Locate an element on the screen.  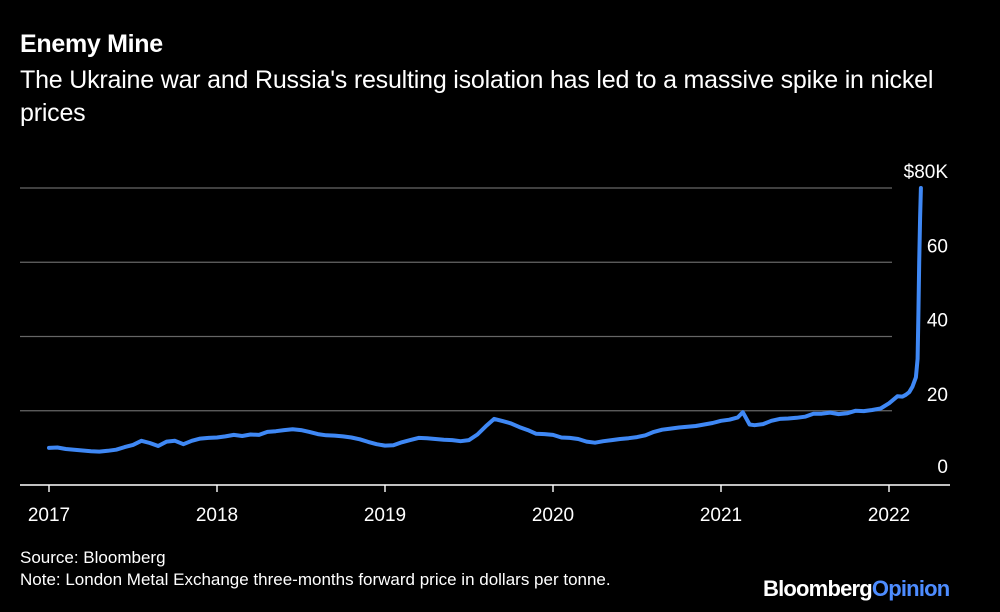
x-tick-label-2: 2019 is located at coordinates (385, 515).